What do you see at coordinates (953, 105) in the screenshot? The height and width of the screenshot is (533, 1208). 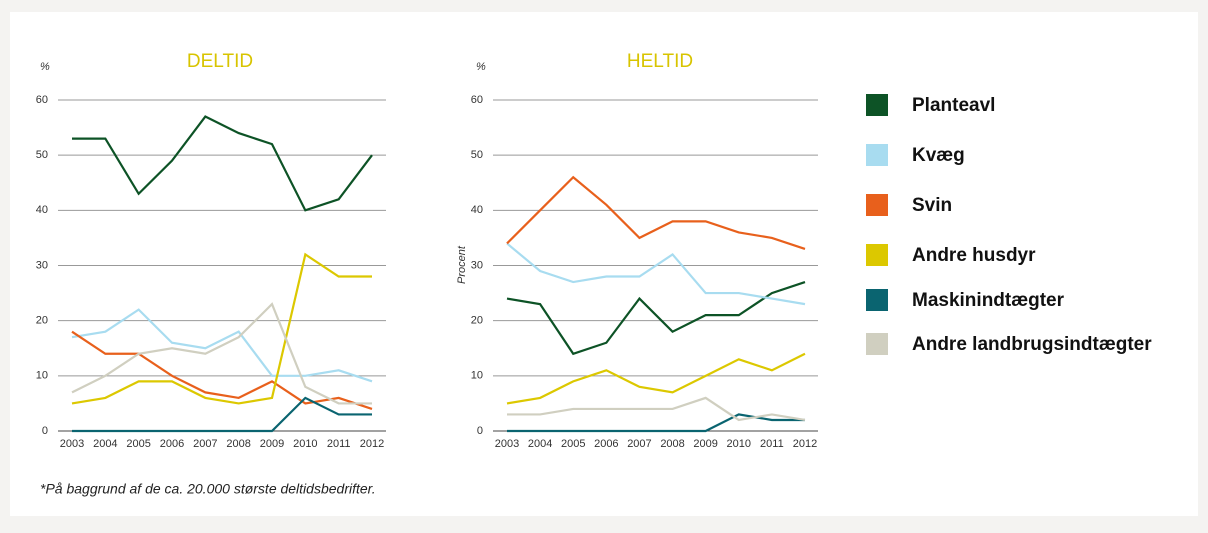 I see `legend-label: Planteavl` at bounding box center [953, 105].